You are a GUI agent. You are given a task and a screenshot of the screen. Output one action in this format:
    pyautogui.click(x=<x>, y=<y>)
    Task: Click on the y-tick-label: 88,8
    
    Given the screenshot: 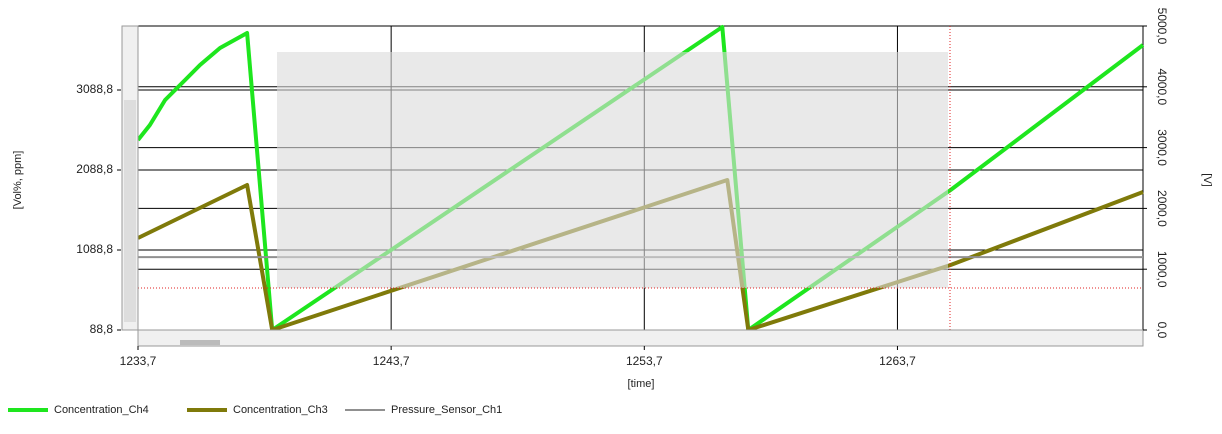 What is the action you would take?
    pyautogui.click(x=102, y=329)
    